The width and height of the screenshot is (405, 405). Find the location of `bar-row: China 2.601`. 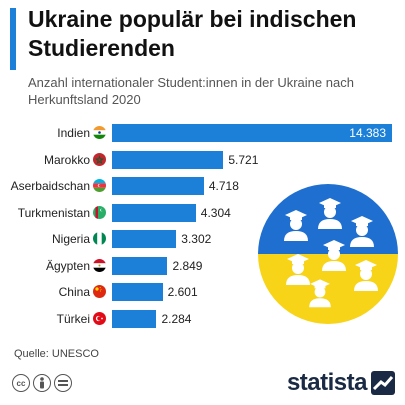

bar-row: China 2.601 is located at coordinates (202, 292).